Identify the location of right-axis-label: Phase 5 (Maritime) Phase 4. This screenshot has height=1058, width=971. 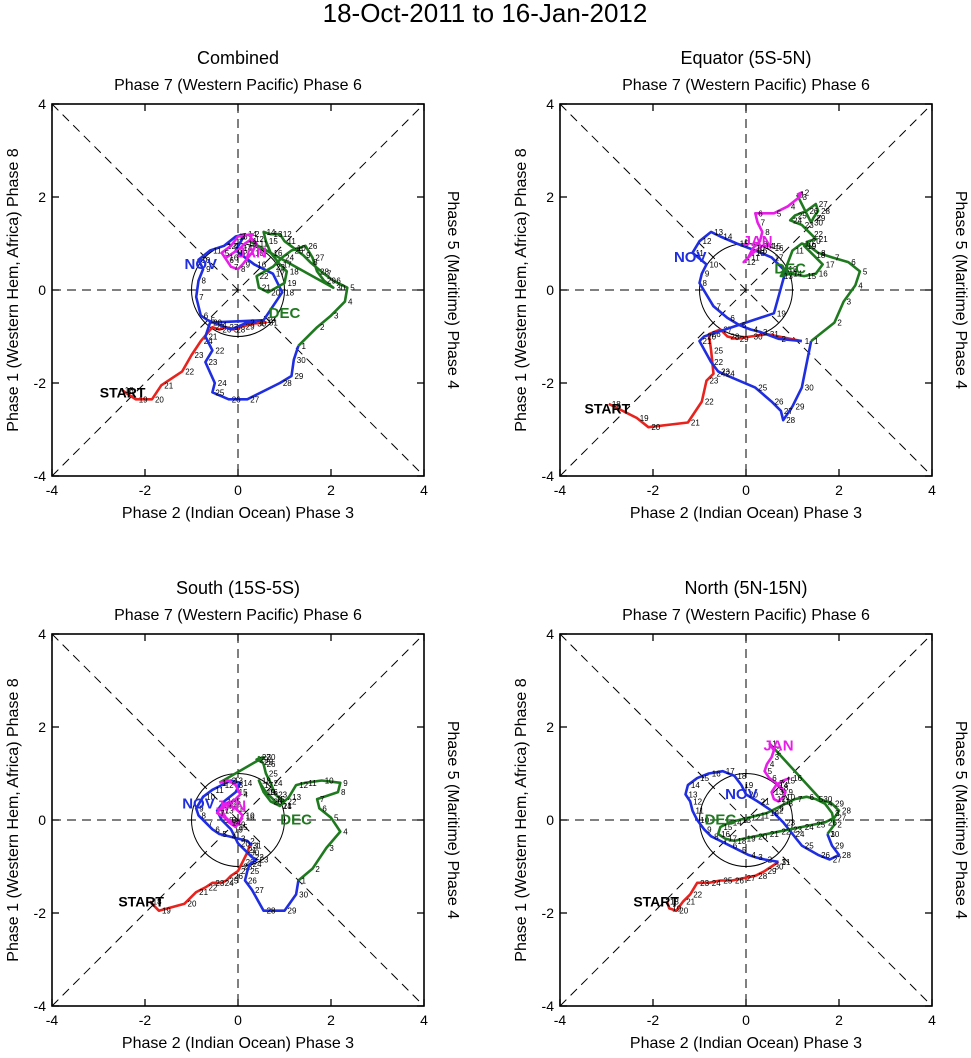
(960, 290).